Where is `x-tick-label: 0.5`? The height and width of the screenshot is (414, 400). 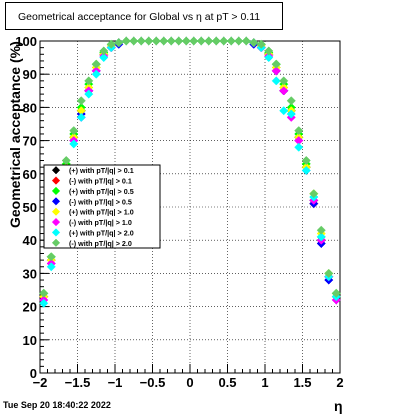 x-tick-label: 0.5 is located at coordinates (227, 382).